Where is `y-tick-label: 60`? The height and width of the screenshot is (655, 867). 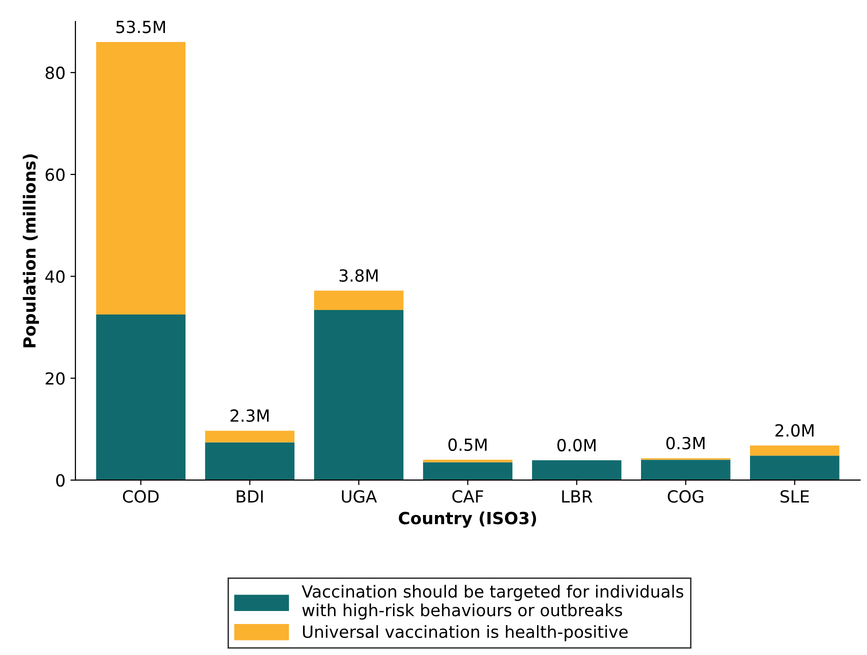
y-tick-label: 60 is located at coordinates (55, 175).